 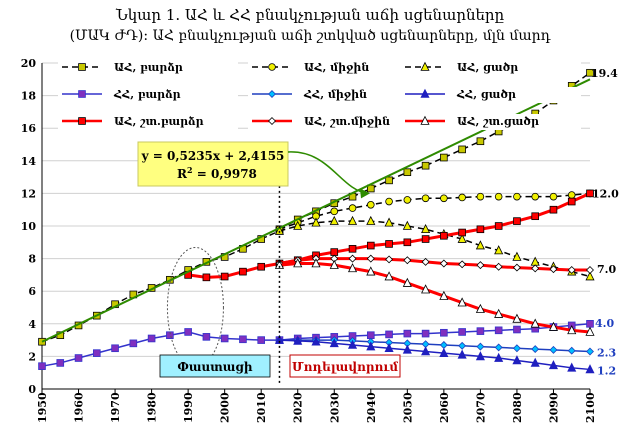 What do you see at coordinates (328, 173) in the screenshot?
I see `equation-arrow` at bounding box center [328, 173].